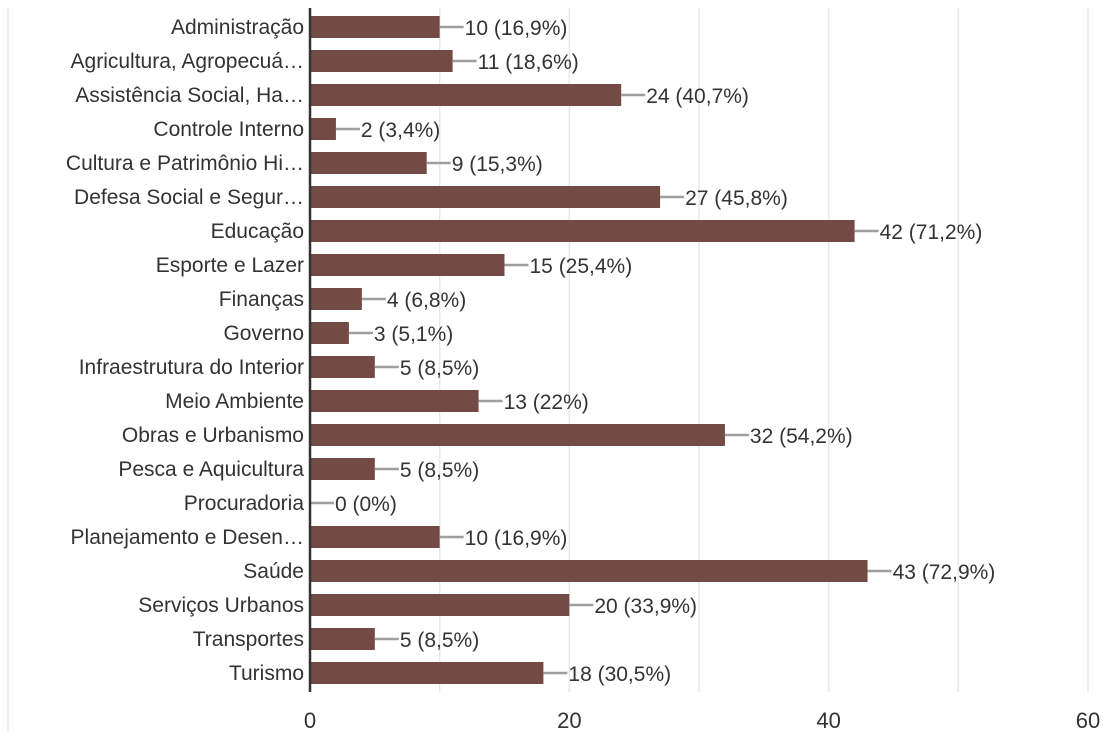  I want to click on category-label: Transportes, so click(248, 639).